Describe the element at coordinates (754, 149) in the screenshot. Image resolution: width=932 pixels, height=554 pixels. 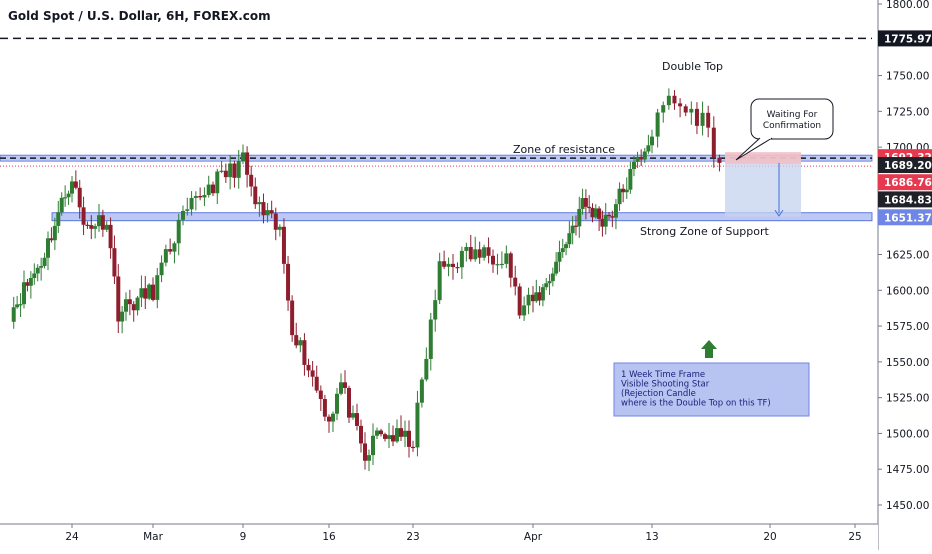
I see `callout-pointer` at that location.